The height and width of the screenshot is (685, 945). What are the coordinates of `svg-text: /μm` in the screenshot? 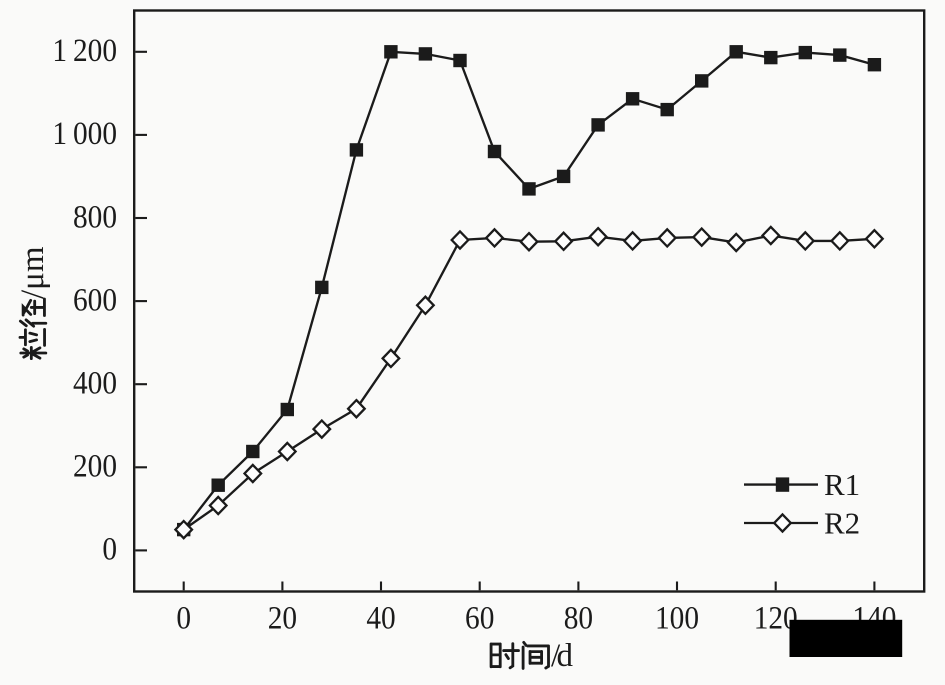 It's located at (33, 272).